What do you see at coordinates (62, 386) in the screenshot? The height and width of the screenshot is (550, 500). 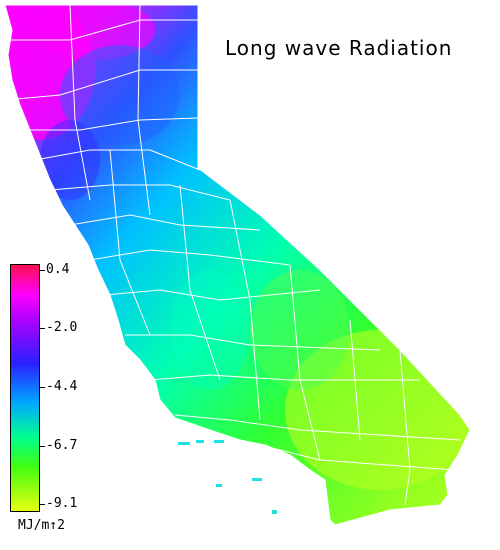 I see `legend-tick-label: -4.4` at bounding box center [62, 386].